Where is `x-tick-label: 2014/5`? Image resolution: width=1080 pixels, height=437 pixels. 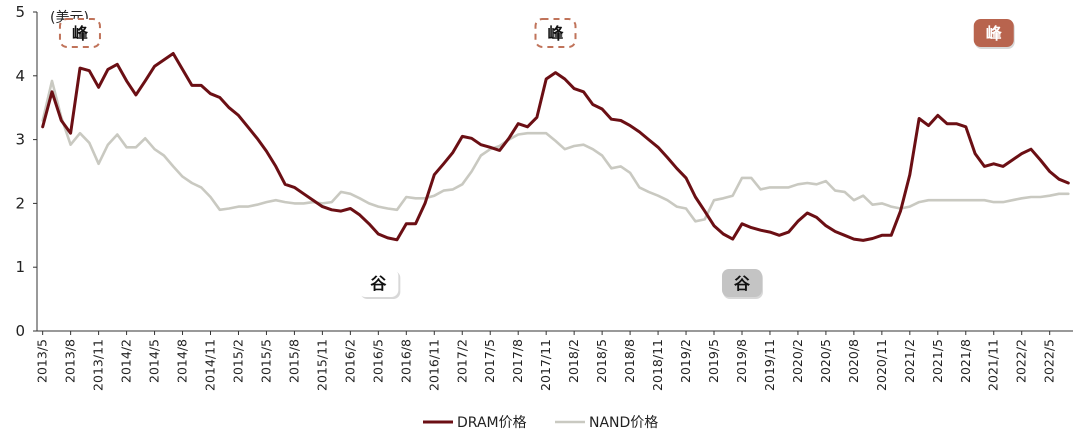
x-tick-label: 2014/5 is located at coordinates (154, 361).